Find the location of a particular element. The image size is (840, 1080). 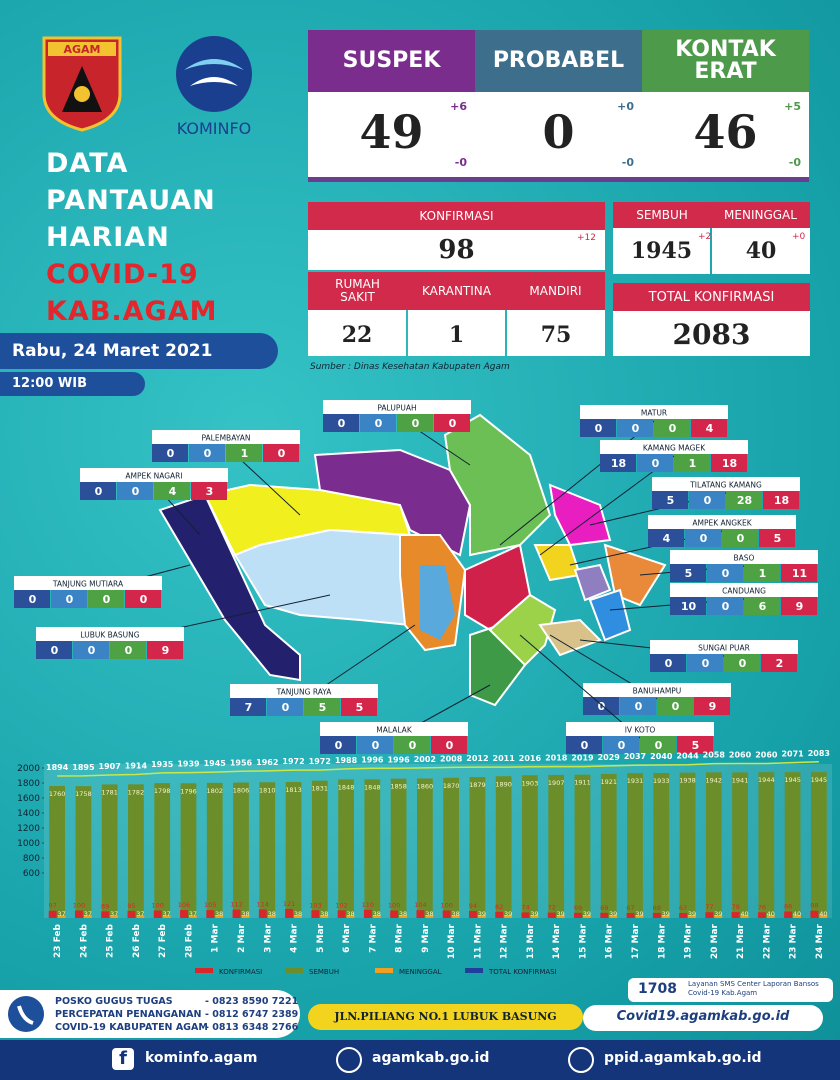

value-label: 37 is located at coordinates (88, 914).